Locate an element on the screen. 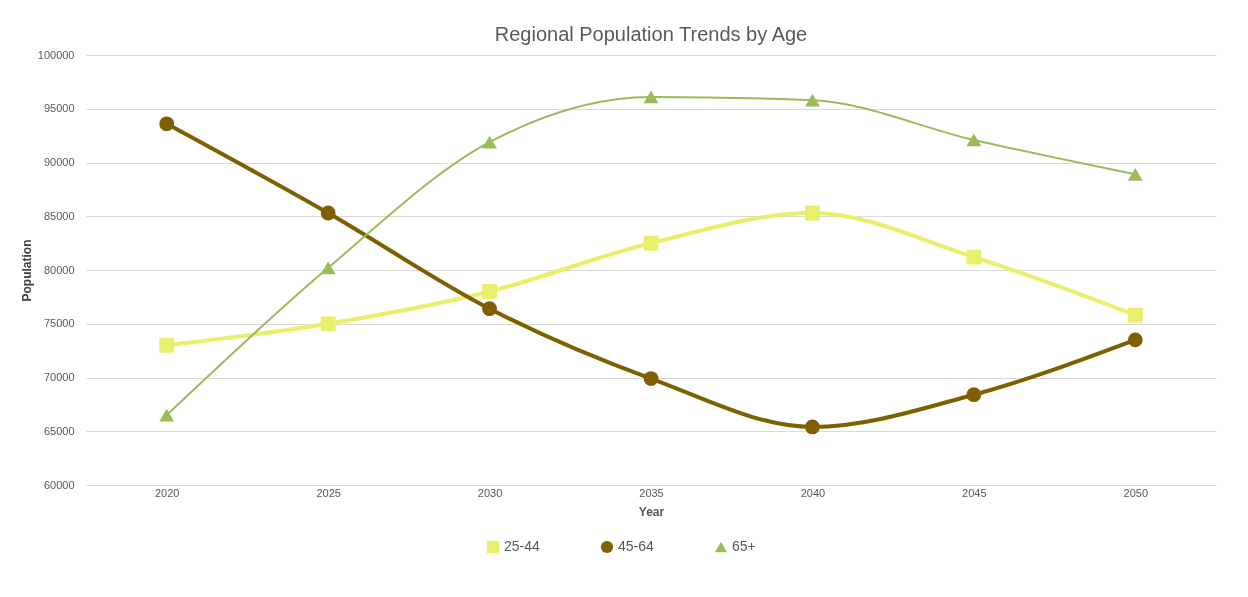 This screenshot has height=597, width=1248. y-tick-label: 70000 is located at coordinates (59, 377).